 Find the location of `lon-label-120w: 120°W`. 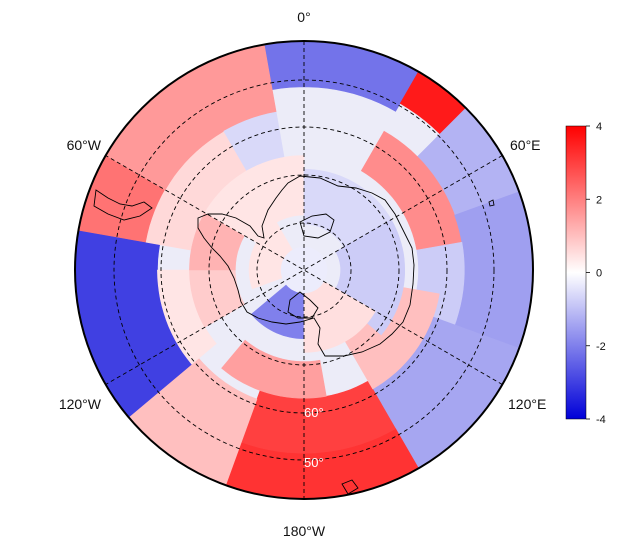

lon-label-120w: 120°W is located at coordinates (80, 404).